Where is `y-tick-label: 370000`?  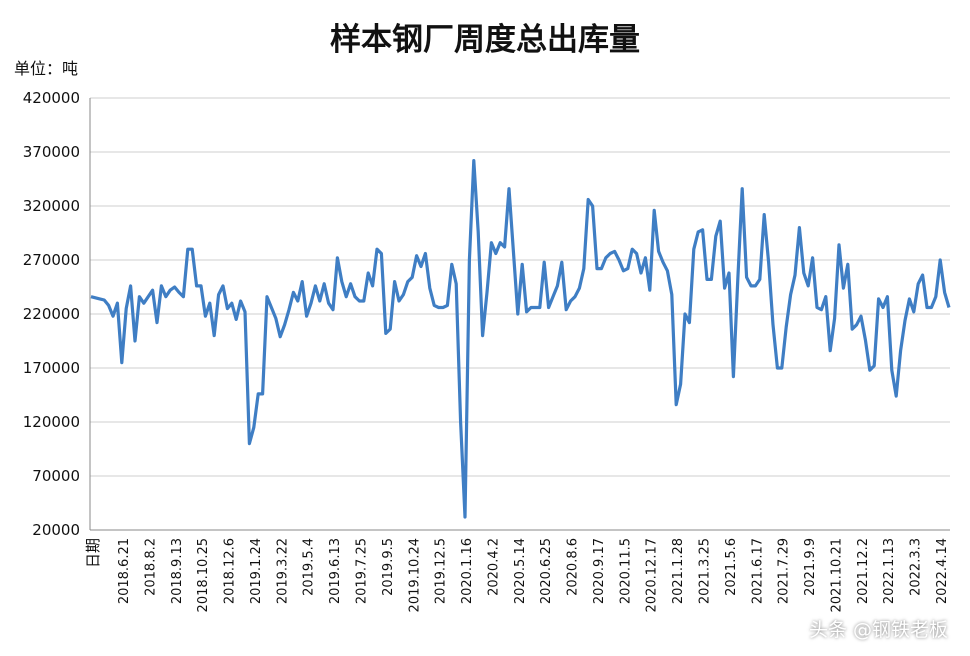 y-tick-label: 370000 is located at coordinates (51, 152).